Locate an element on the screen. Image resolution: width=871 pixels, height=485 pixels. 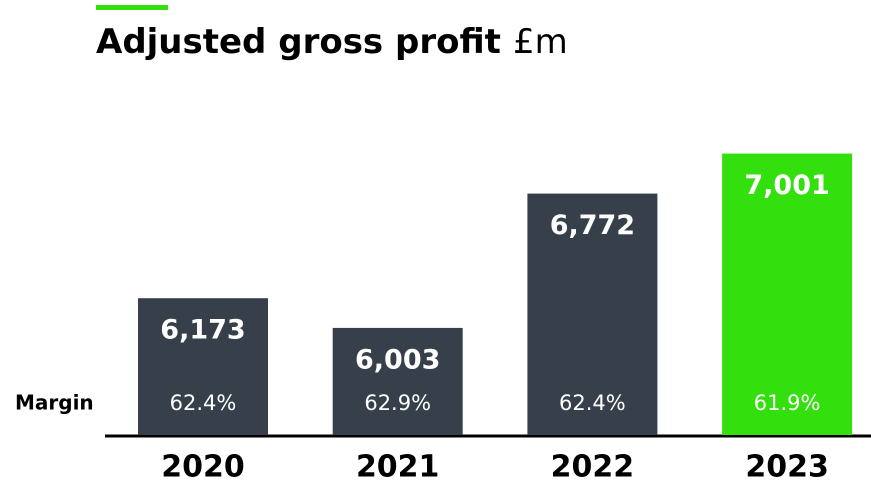
x-tick-label: 2022 is located at coordinates (593, 467).